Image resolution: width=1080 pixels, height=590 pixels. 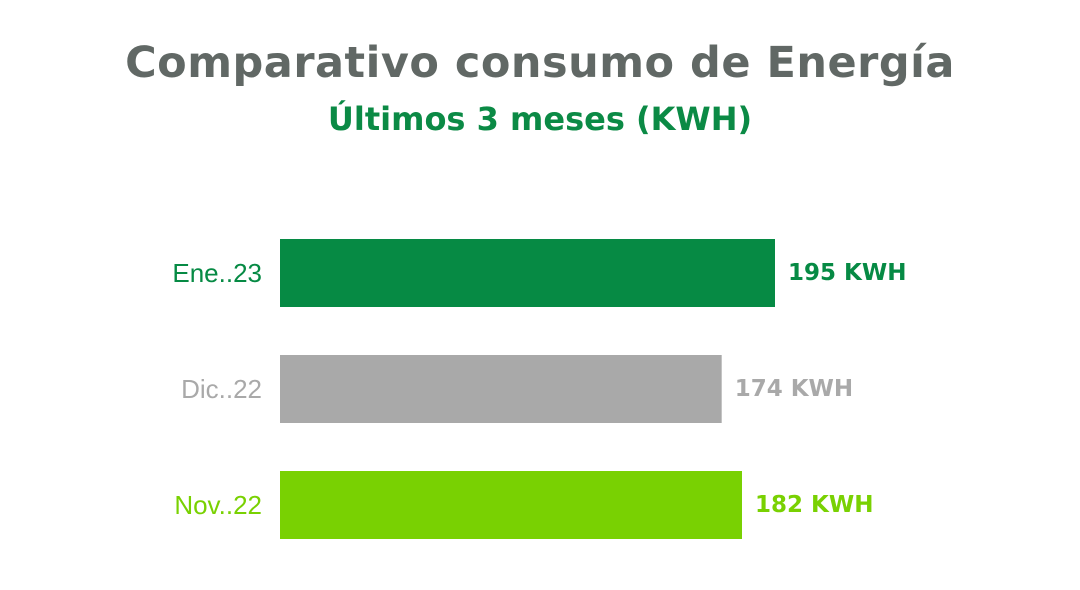 What do you see at coordinates (221, 389) in the screenshot?
I see `category-label-1: Dic..22` at bounding box center [221, 389].